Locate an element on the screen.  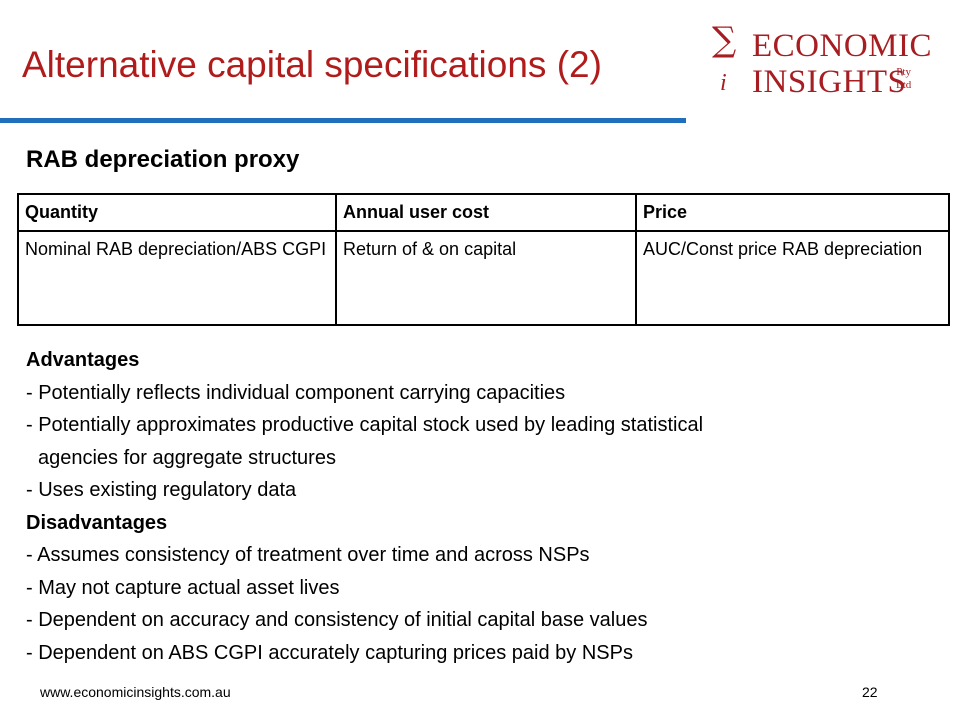
list-item: - Uses existing regulatory data is located at coordinates (161, 490).